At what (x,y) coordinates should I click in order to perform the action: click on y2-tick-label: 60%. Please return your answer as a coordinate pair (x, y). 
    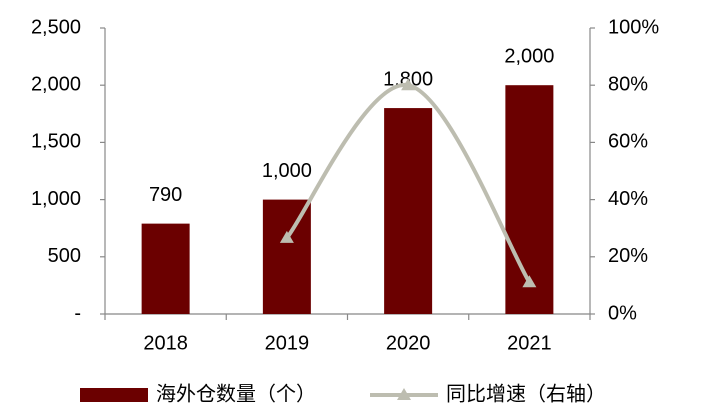
    Looking at the image, I should click on (628, 142).